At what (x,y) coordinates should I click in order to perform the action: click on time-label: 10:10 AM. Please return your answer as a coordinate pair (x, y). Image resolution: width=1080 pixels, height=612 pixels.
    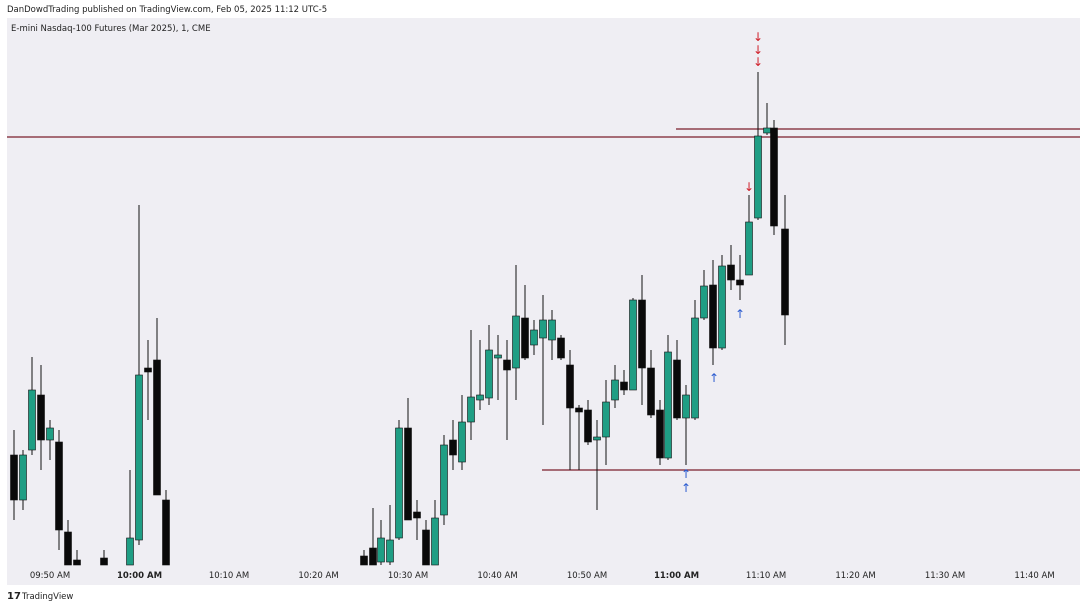
    Looking at the image, I should click on (229, 576).